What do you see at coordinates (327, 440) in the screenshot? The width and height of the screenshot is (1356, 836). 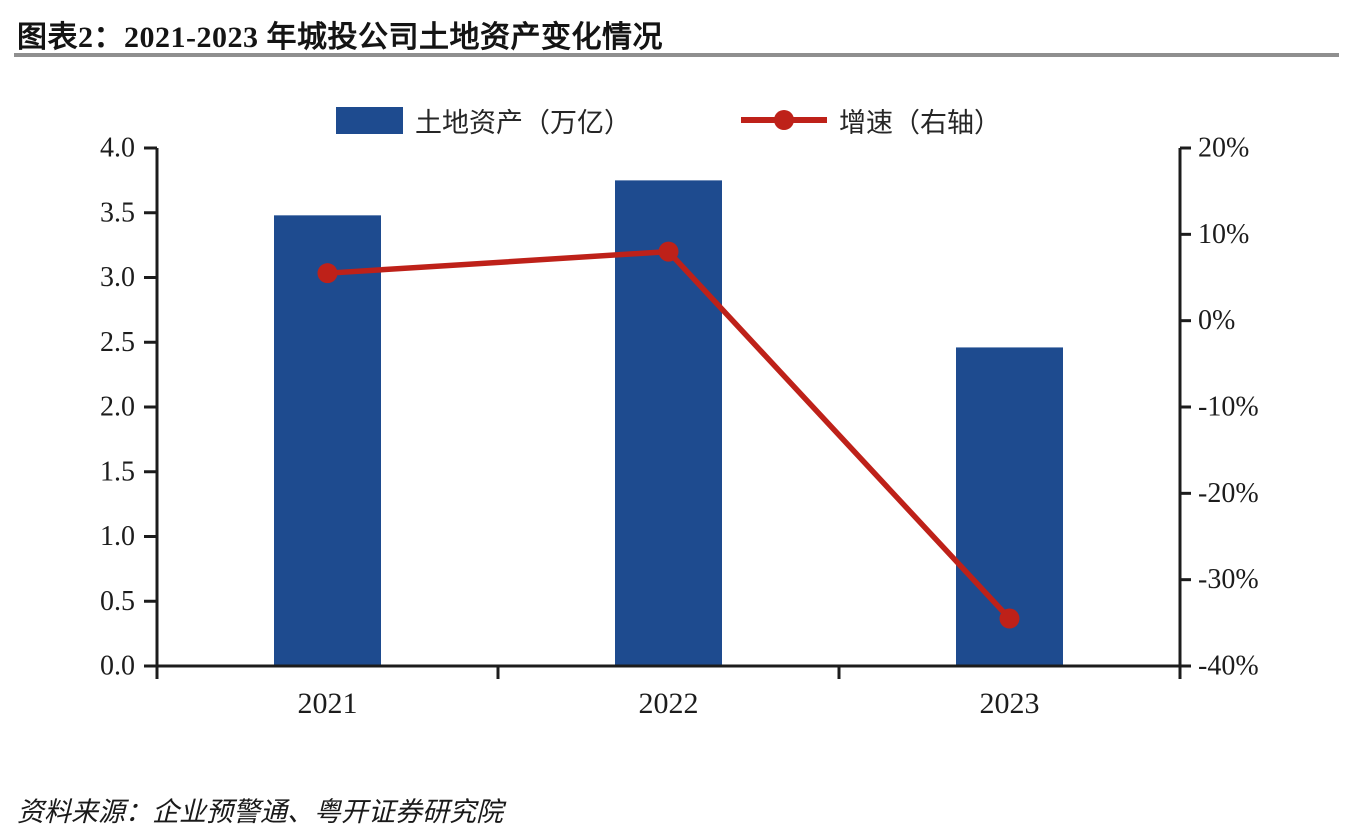 I see `bar-2021` at bounding box center [327, 440].